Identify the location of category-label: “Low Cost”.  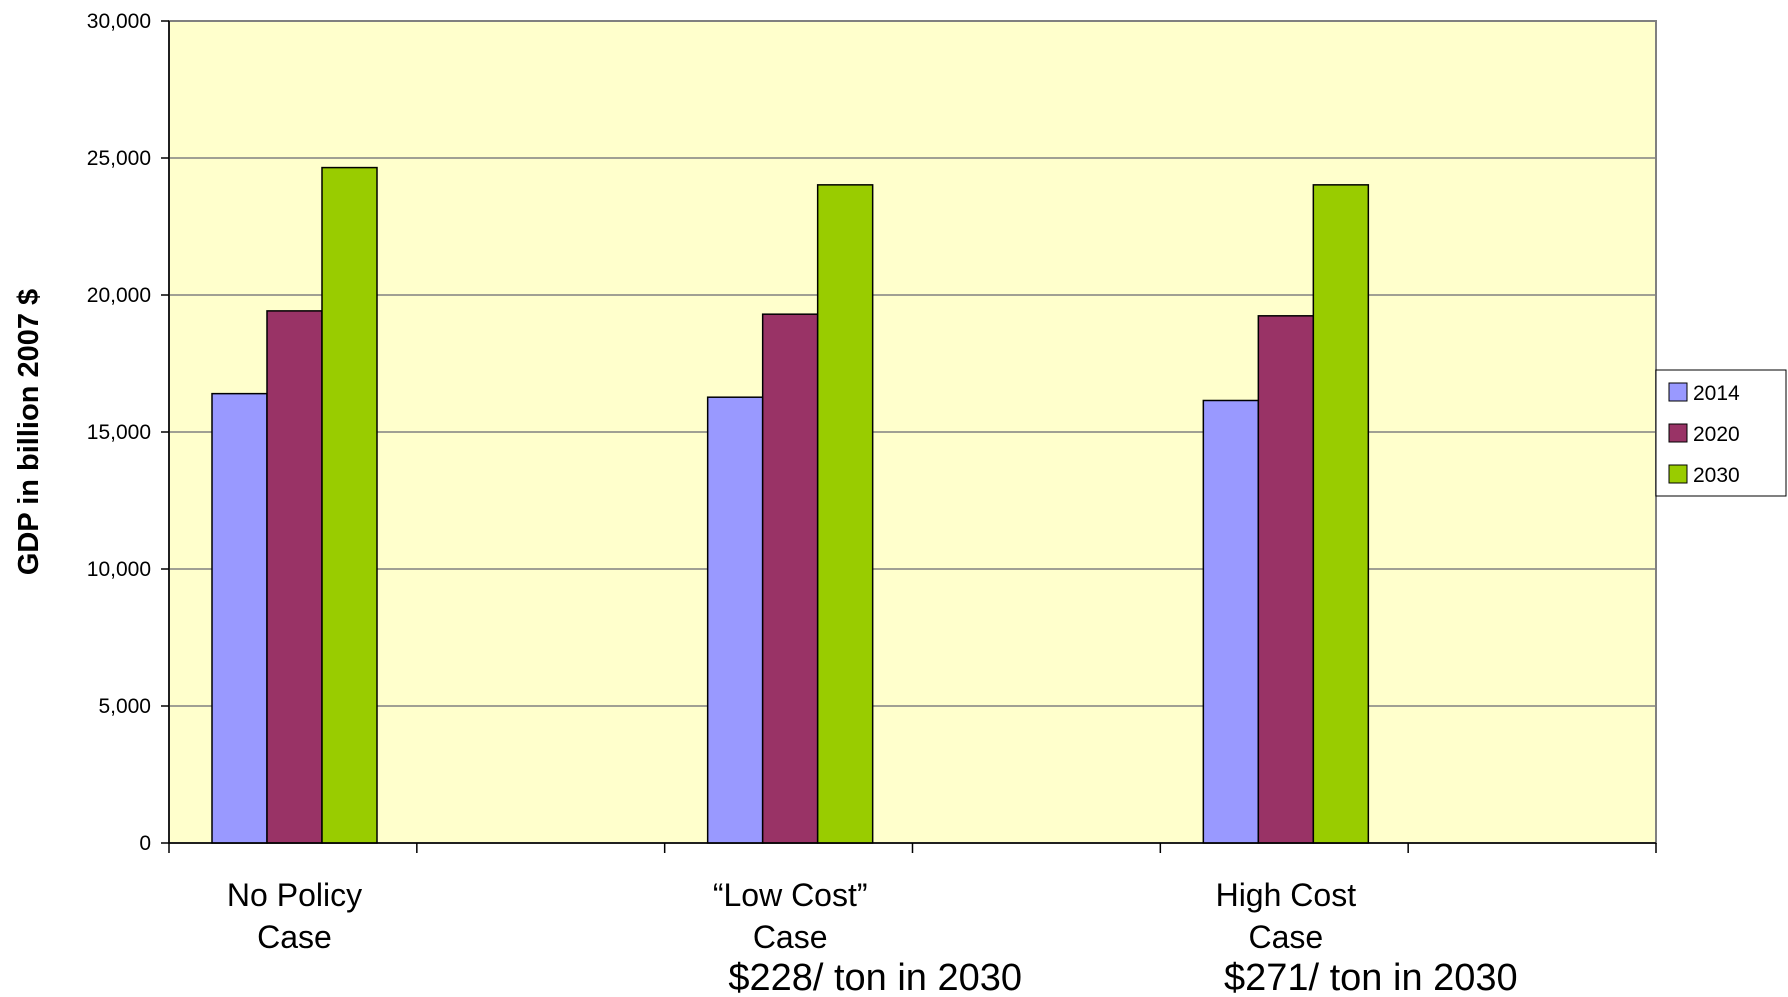
(790, 895).